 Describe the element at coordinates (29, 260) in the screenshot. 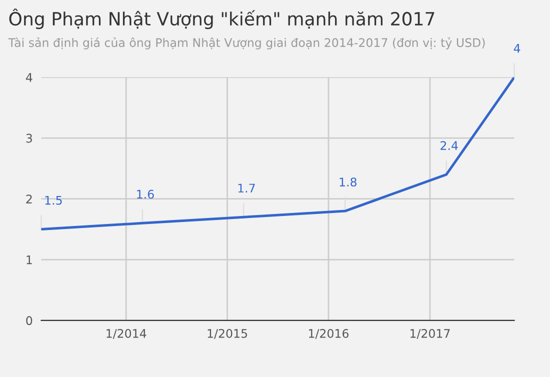

I see `y-tick-label: 1` at that location.